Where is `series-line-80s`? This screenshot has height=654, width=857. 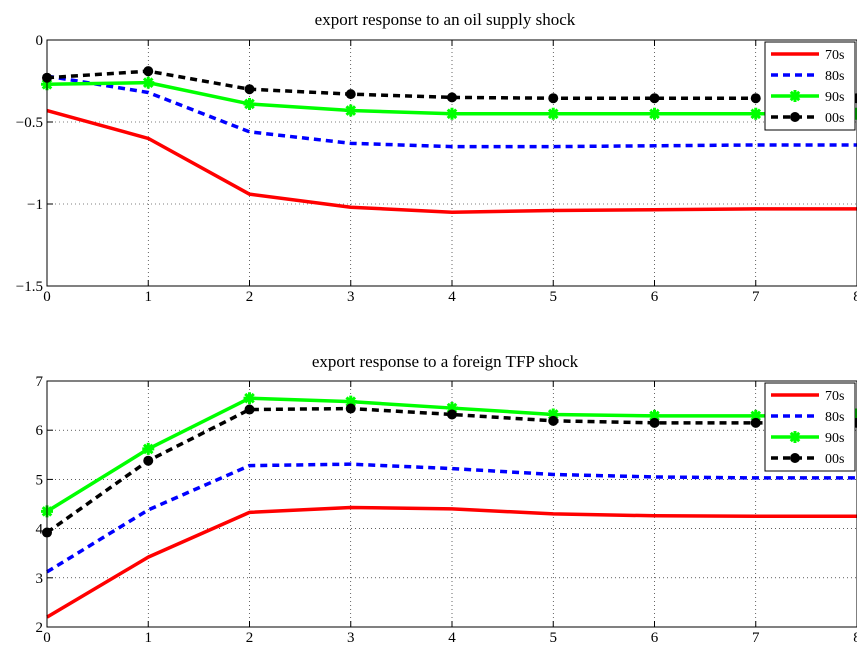
series-line-80s is located at coordinates (451, 111).